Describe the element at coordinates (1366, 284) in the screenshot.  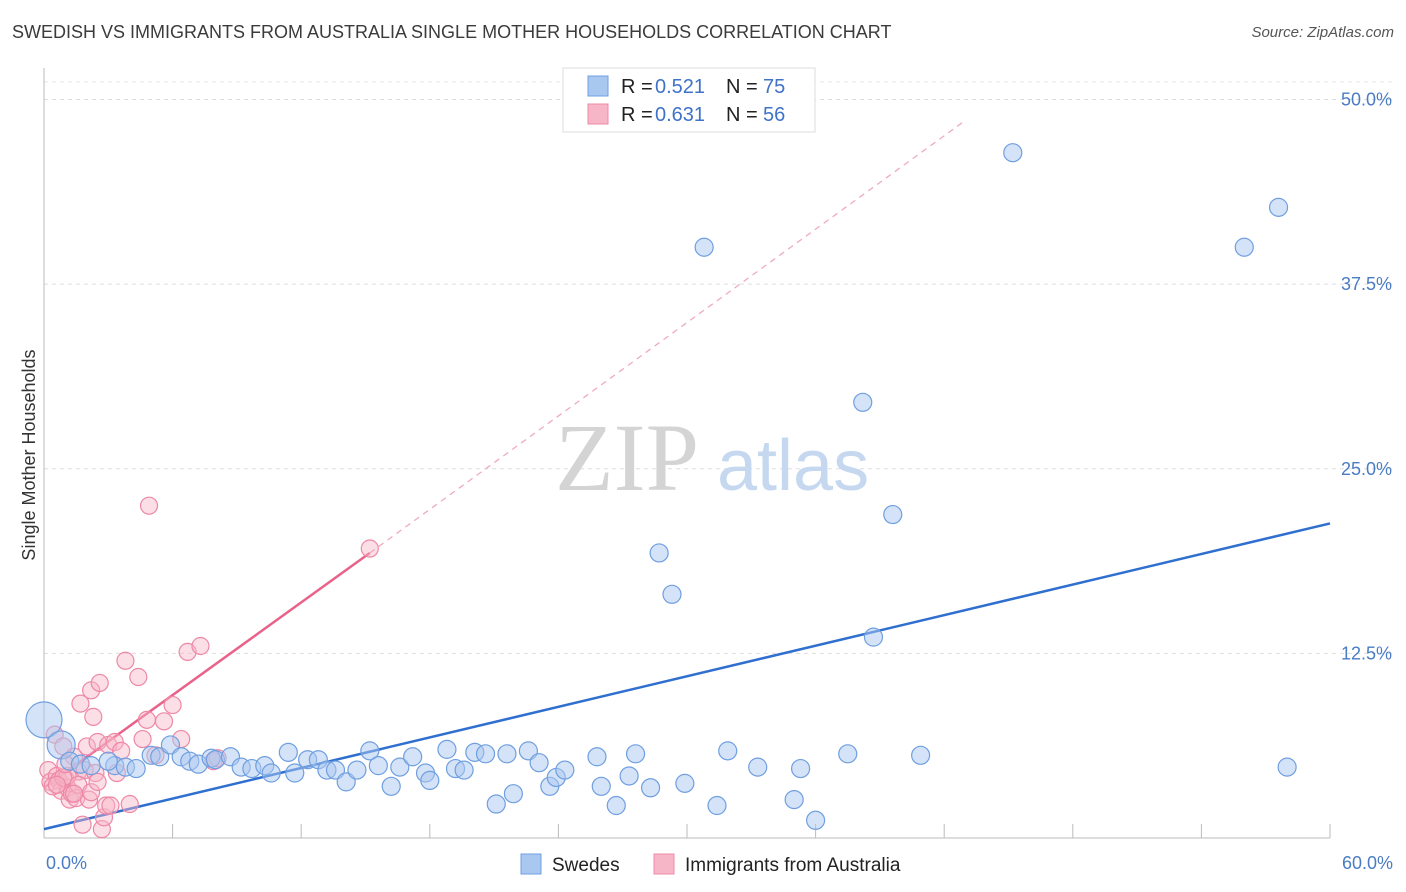
I see `y-tick-label: 37.5%` at that location.